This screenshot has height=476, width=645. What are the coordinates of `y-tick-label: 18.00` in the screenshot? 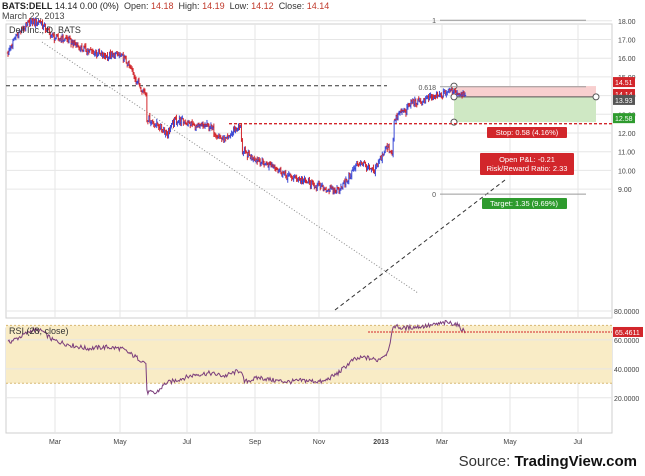 It's located at (627, 22).